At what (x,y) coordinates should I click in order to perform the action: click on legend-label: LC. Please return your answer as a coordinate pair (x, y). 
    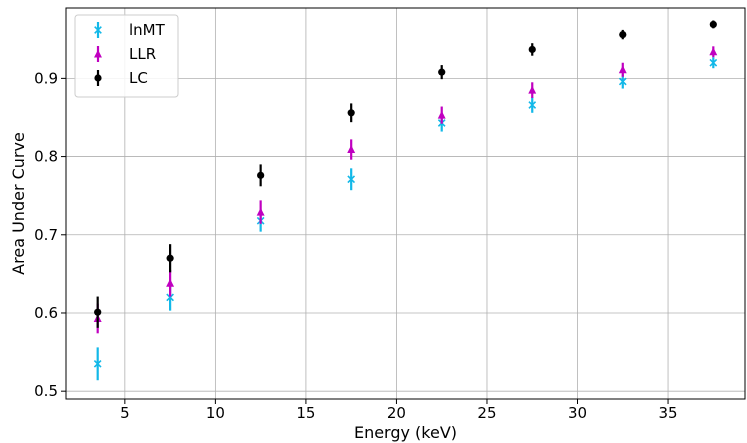
    Looking at the image, I should click on (138, 78).